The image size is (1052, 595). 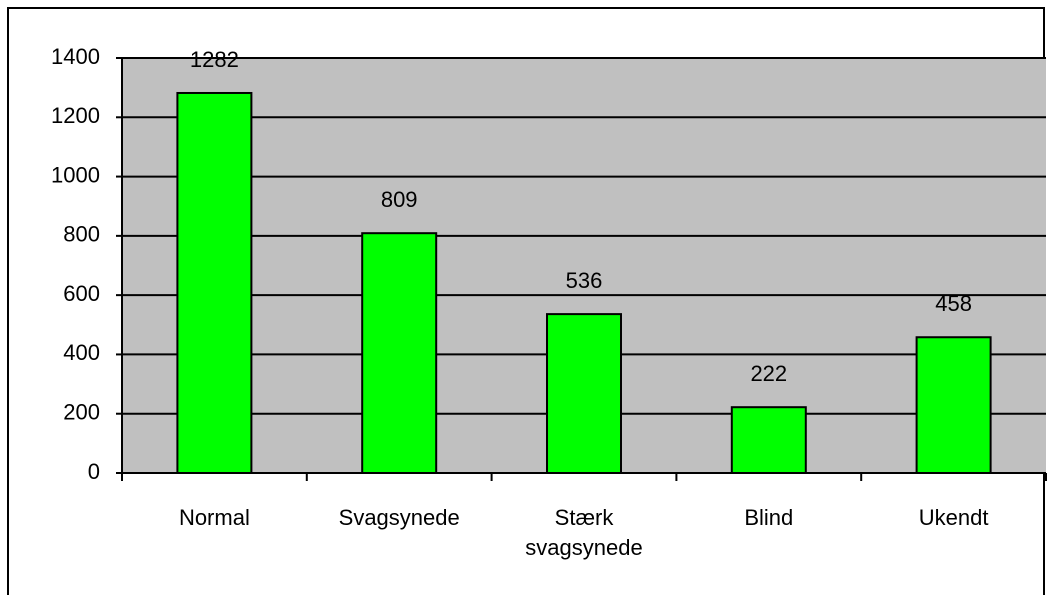 I want to click on y-tick-label: 200, so click(x=81, y=412).